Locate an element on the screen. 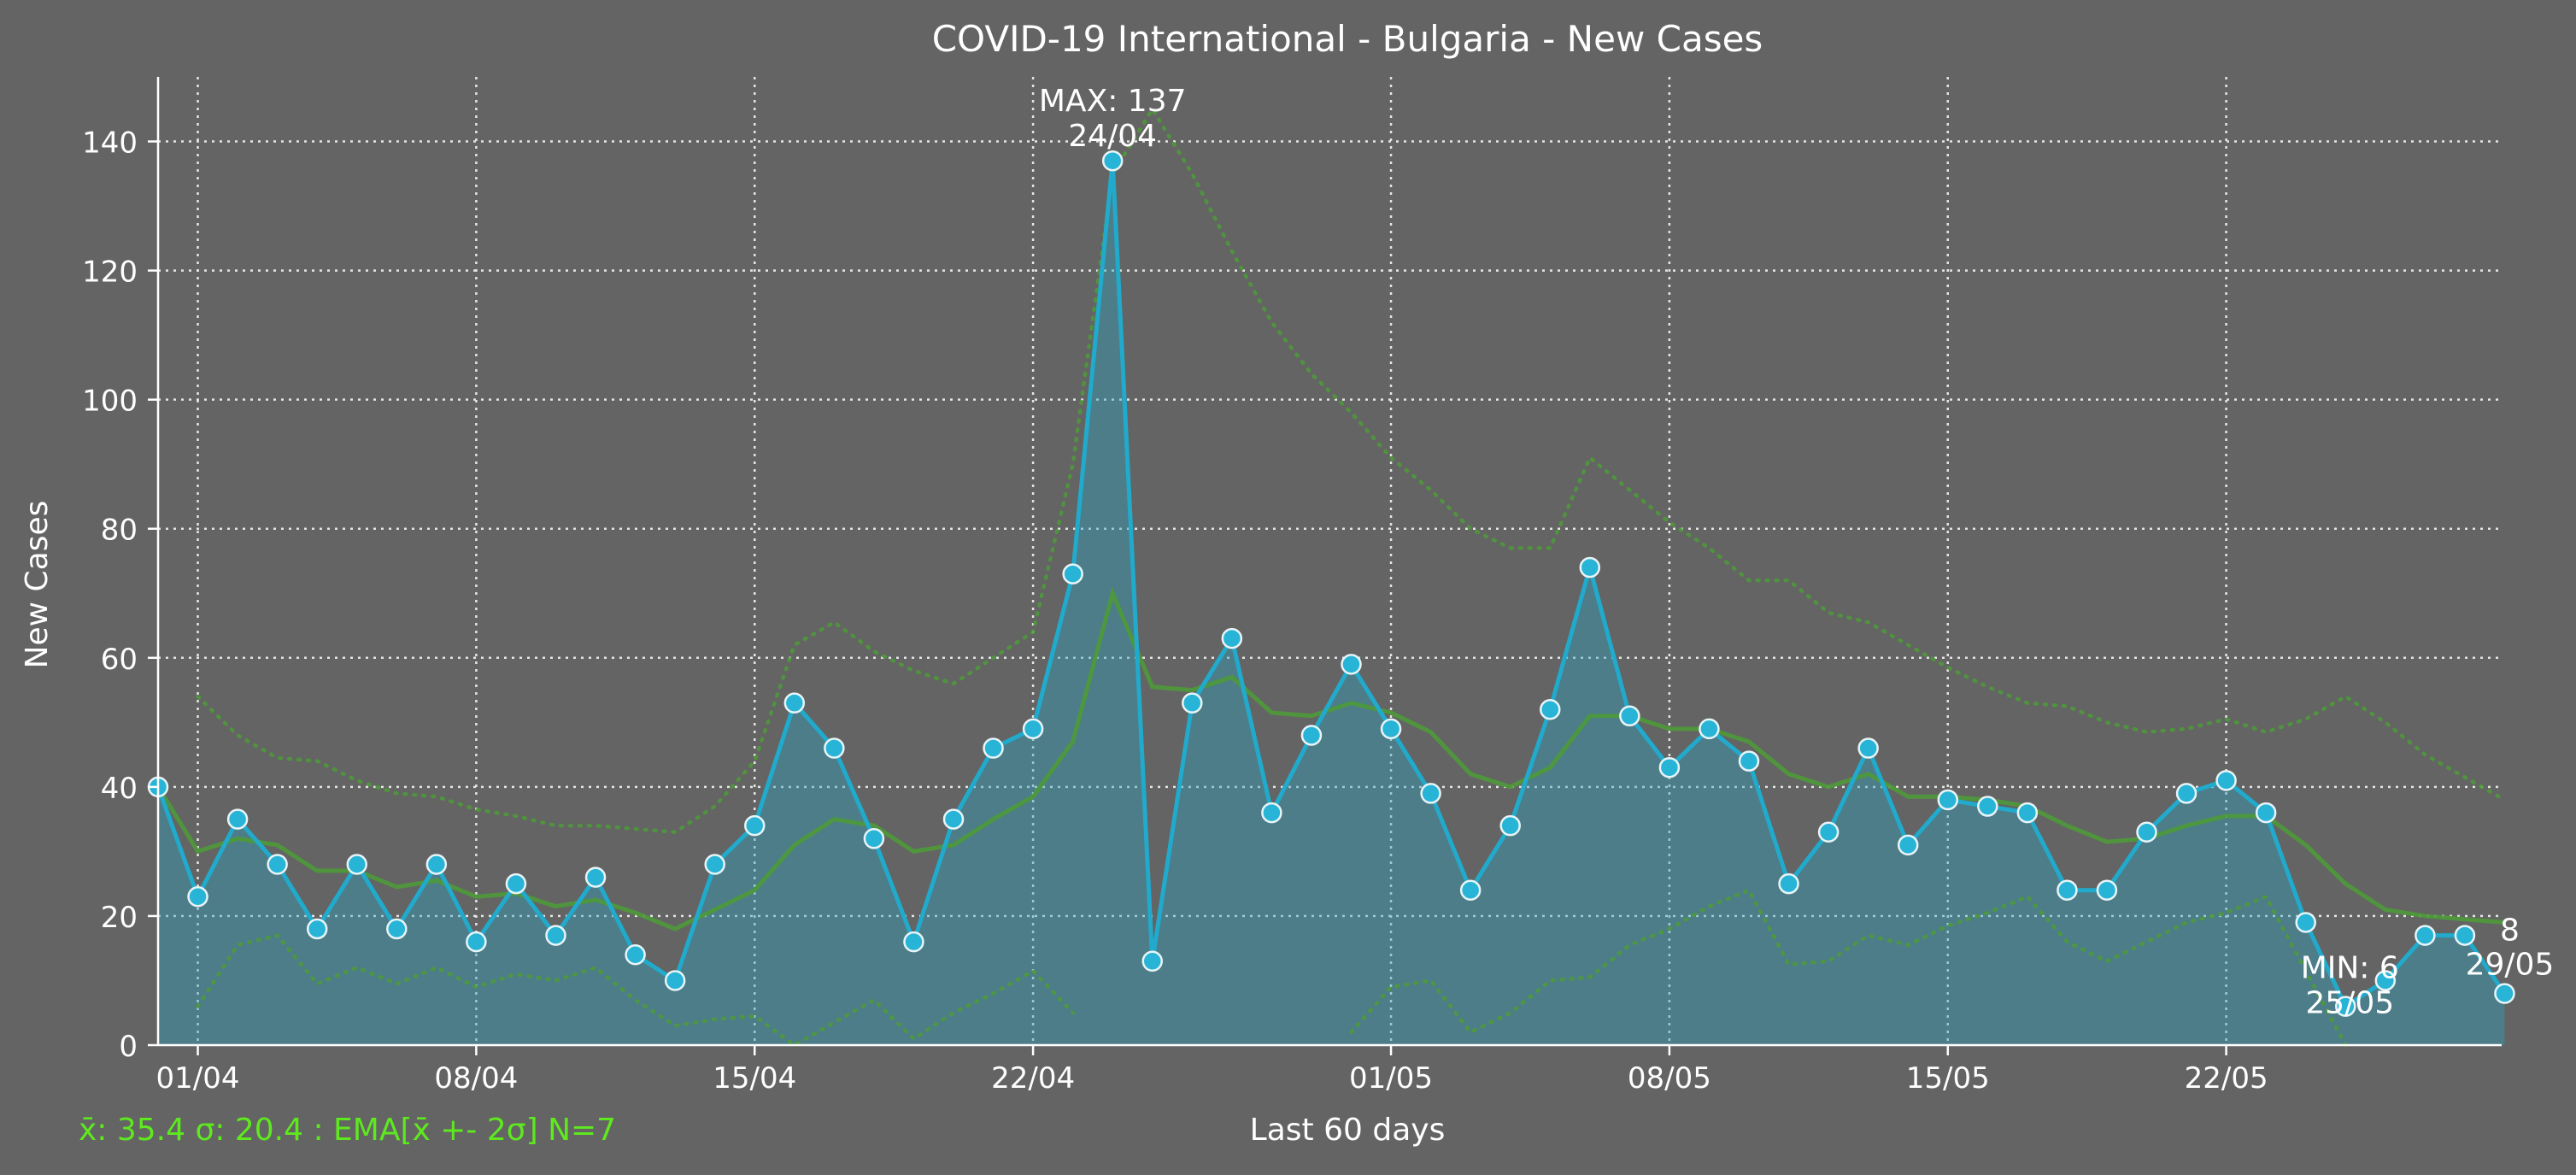 This screenshot has height=1175, width=2576. annotation-min-date: 25/05 is located at coordinates (2349, 1003).